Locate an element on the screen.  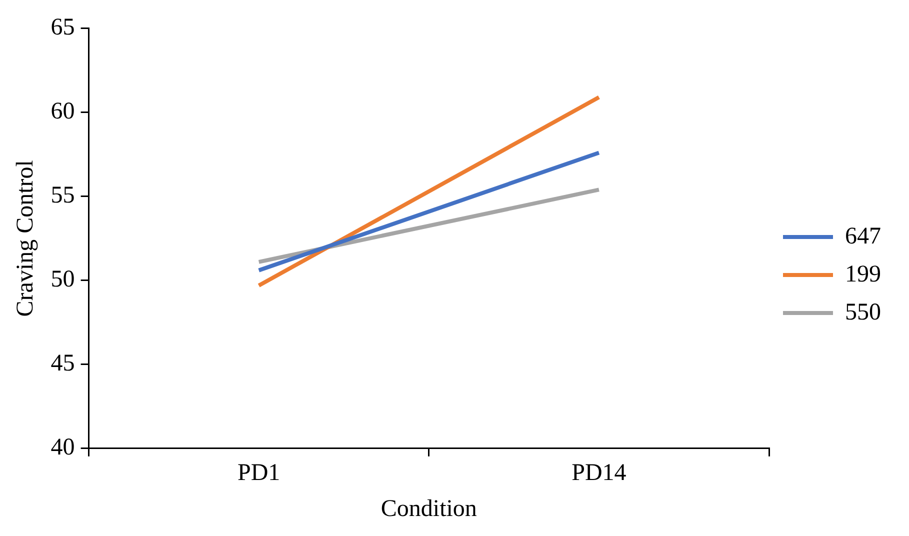
x-tick-label: PD14 is located at coordinates (599, 473).